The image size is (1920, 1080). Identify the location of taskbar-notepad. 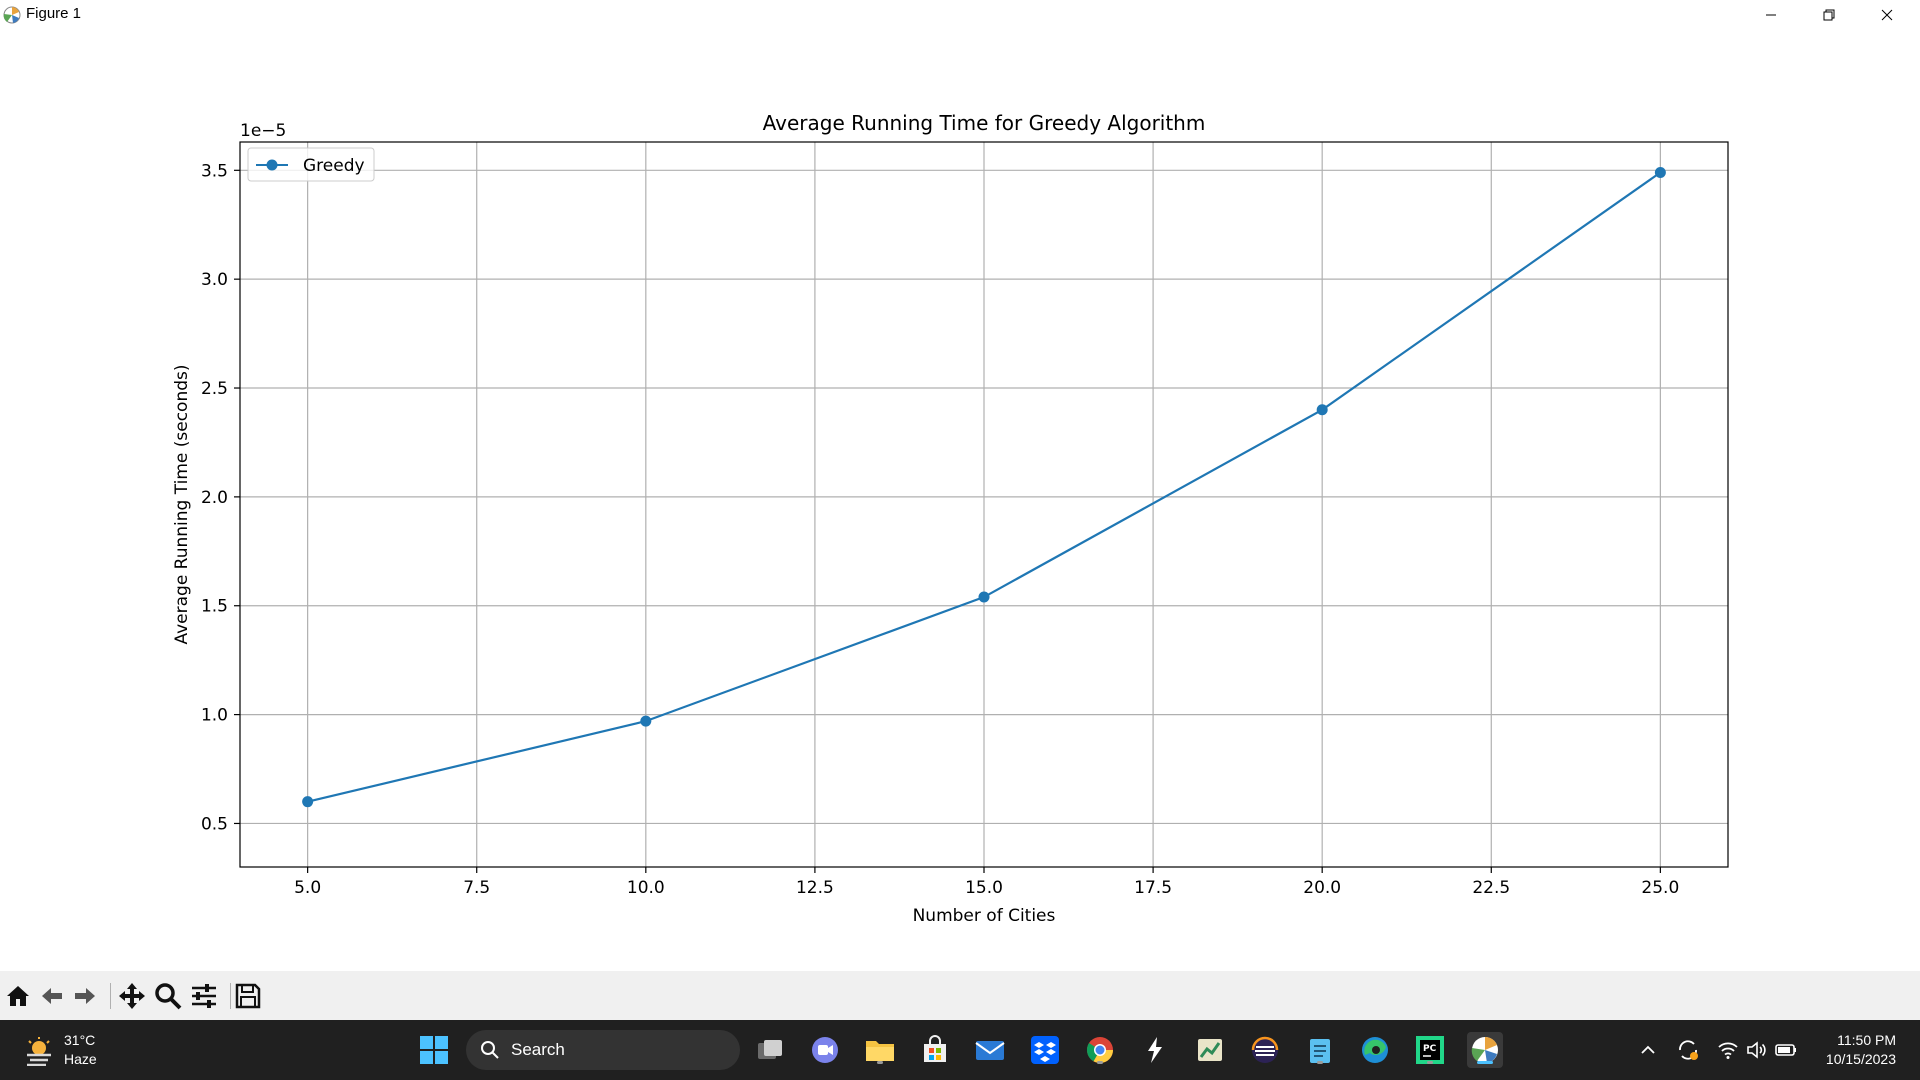
(1320, 1050).